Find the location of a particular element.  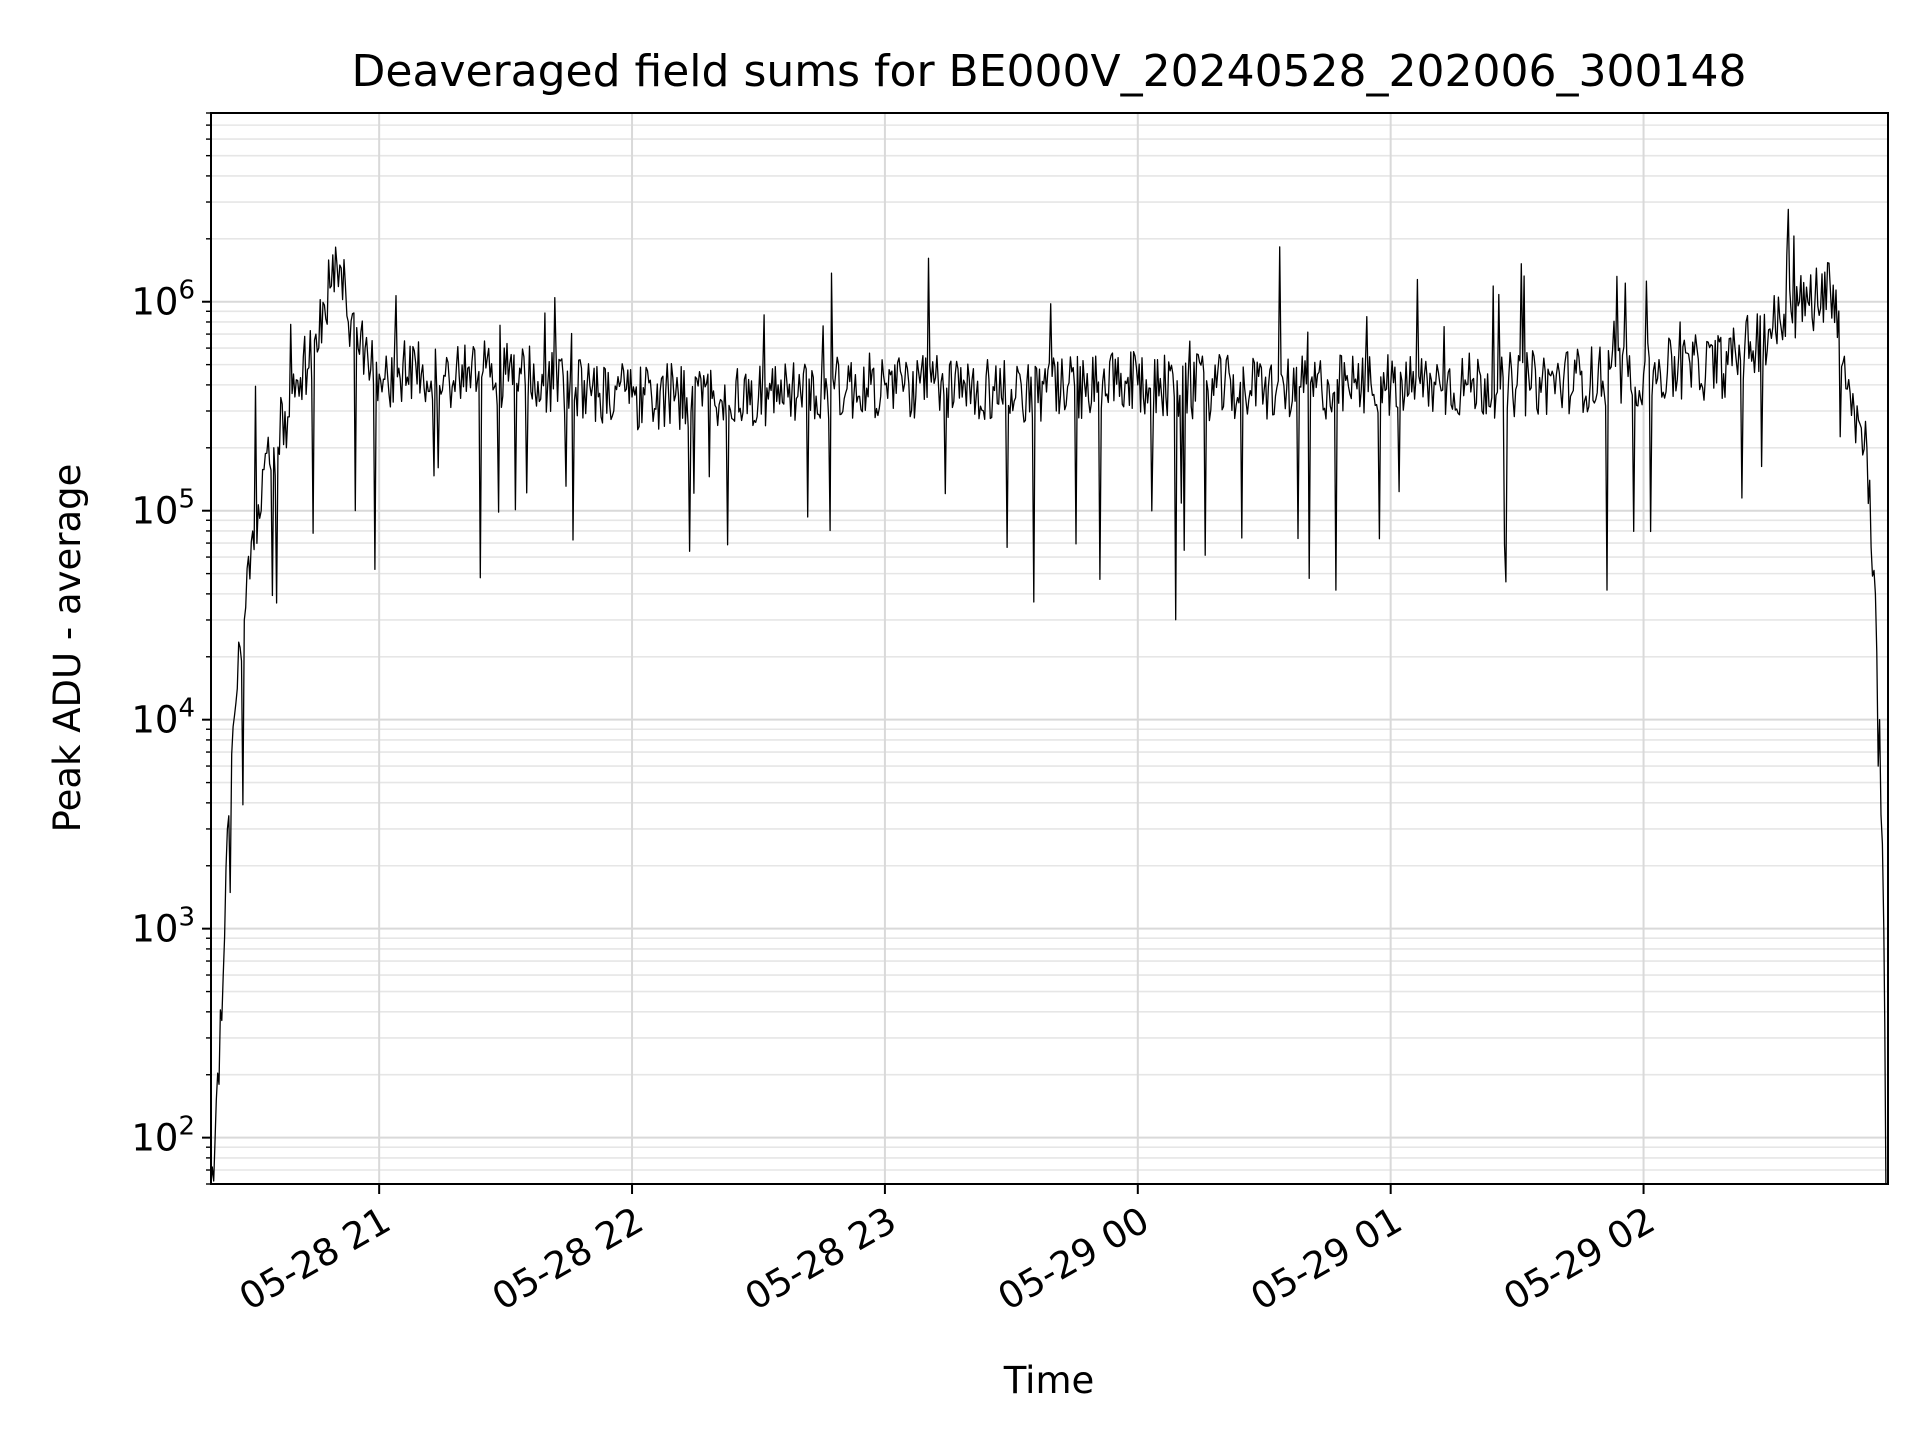

y-tick-label: 10³ is located at coordinates (163, 927).